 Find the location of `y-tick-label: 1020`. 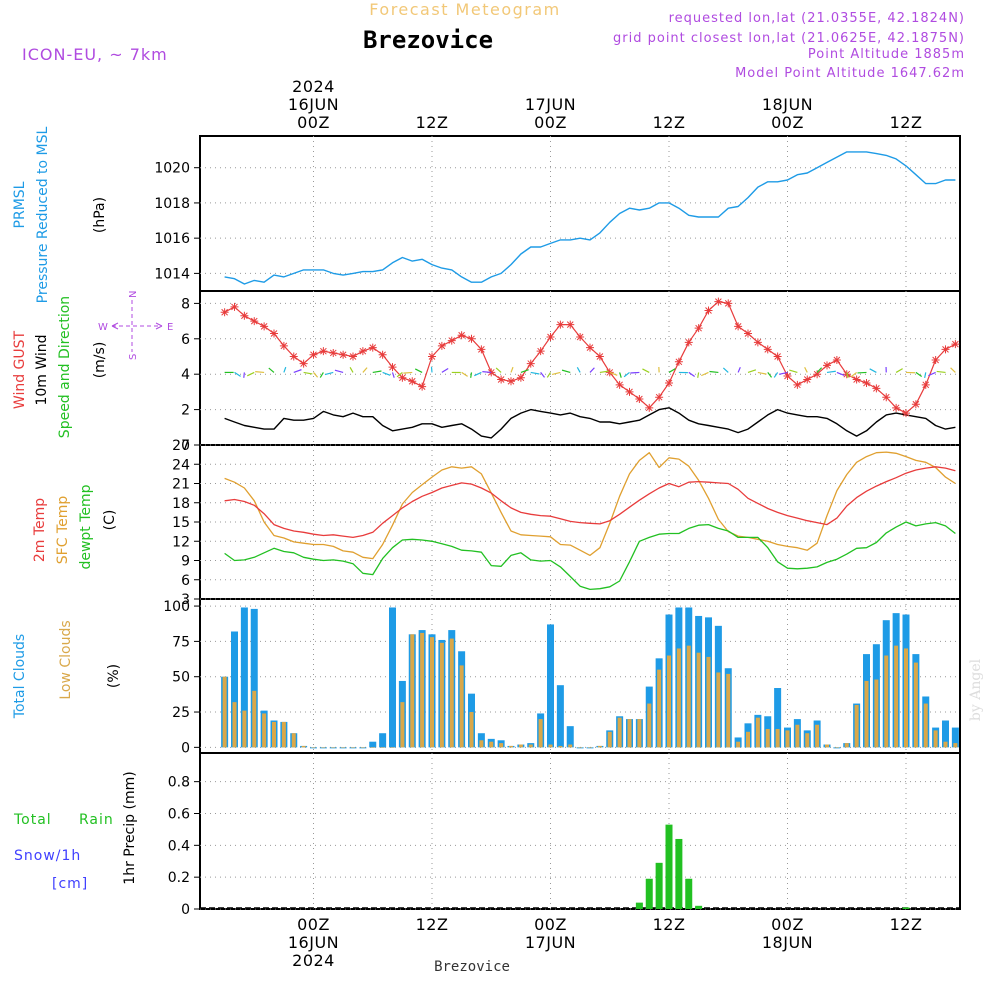

y-tick-label: 1020 is located at coordinates (172, 169).